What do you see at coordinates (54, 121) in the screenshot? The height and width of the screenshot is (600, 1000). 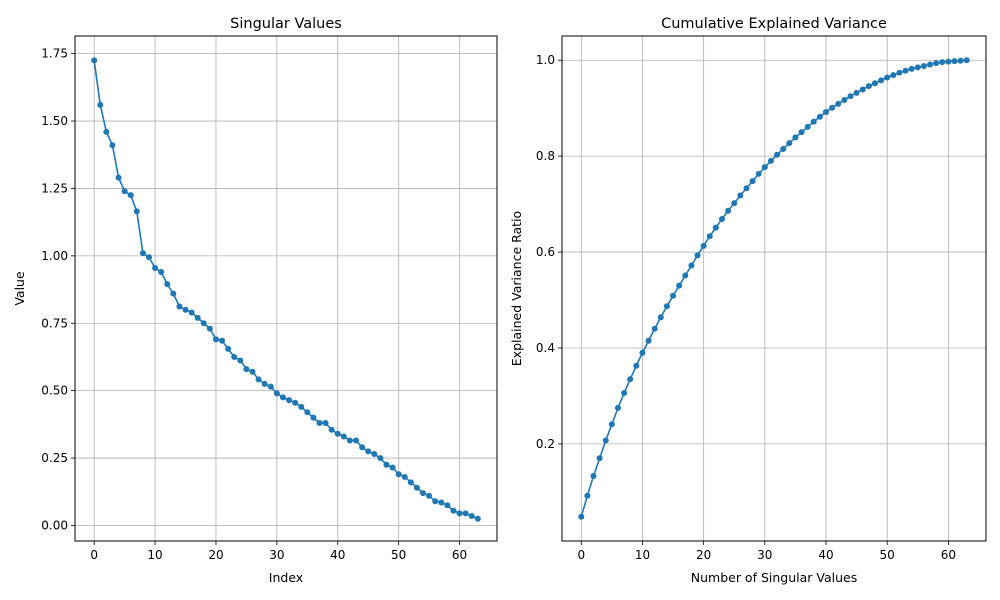 I see `y-tick-label: 1.50` at bounding box center [54, 121].